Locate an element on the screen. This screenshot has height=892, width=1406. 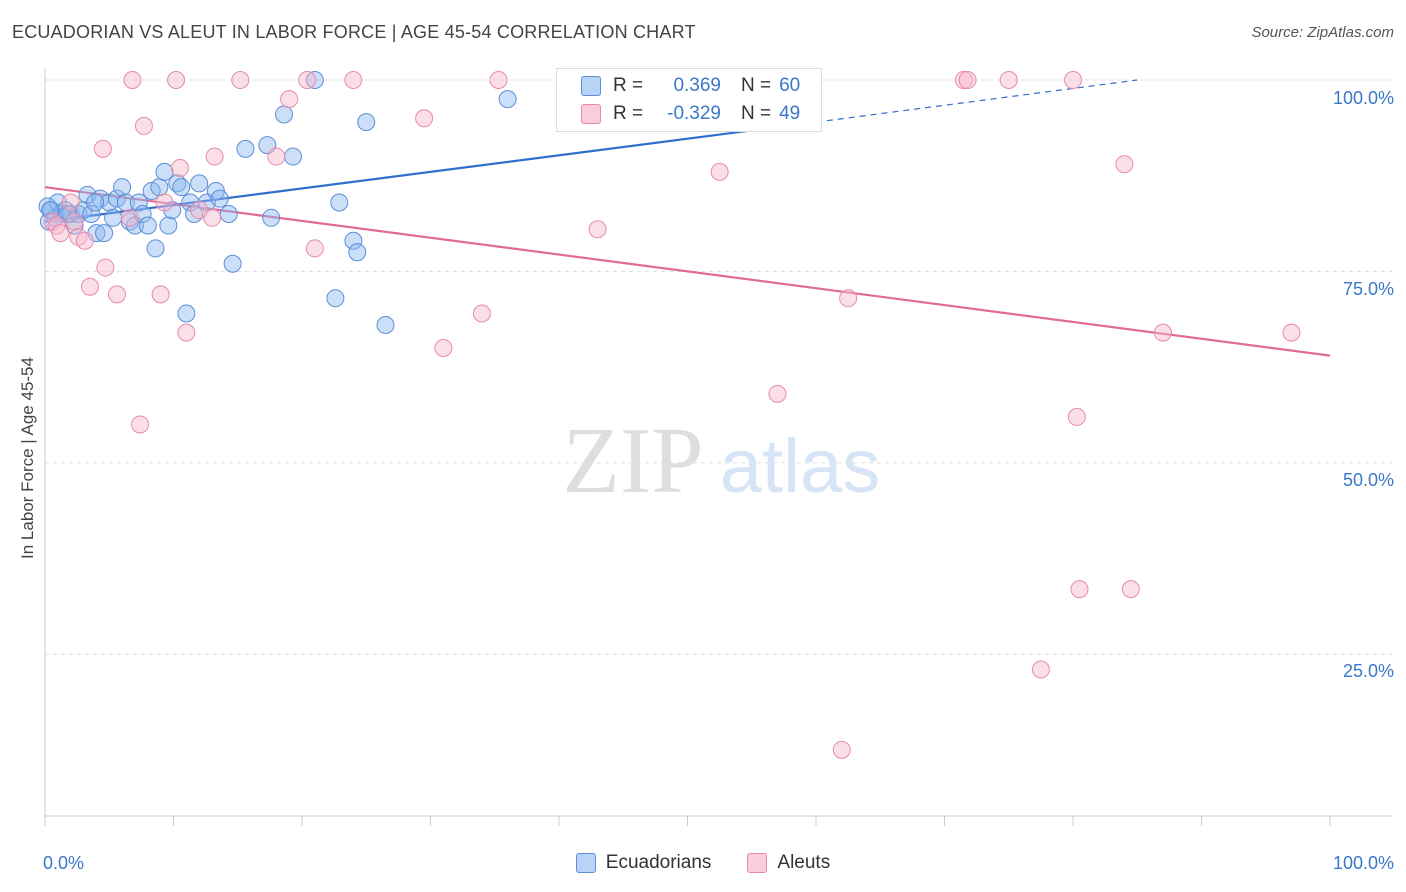
x-tick-label-max: 100.0% is located at coordinates (1363, 863).